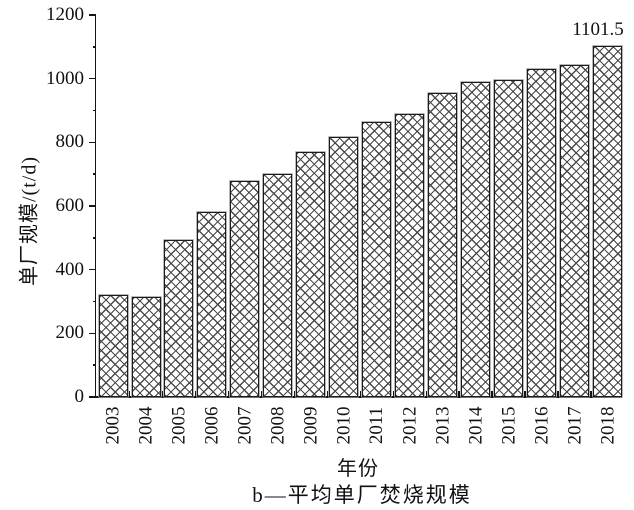 This screenshot has height=510, width=634. I want to click on bar-2011, so click(377, 259).